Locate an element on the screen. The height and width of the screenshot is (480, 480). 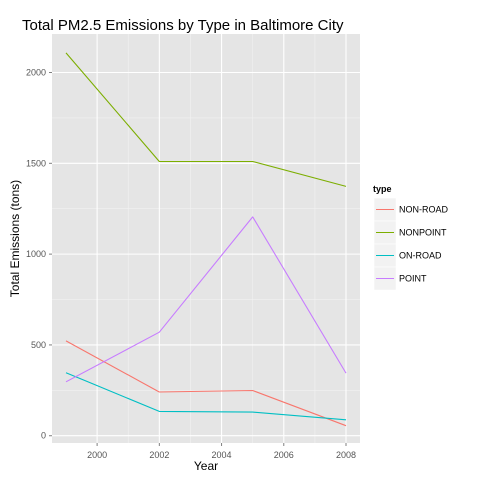
y-tick-label: 500 is located at coordinates (38, 345).